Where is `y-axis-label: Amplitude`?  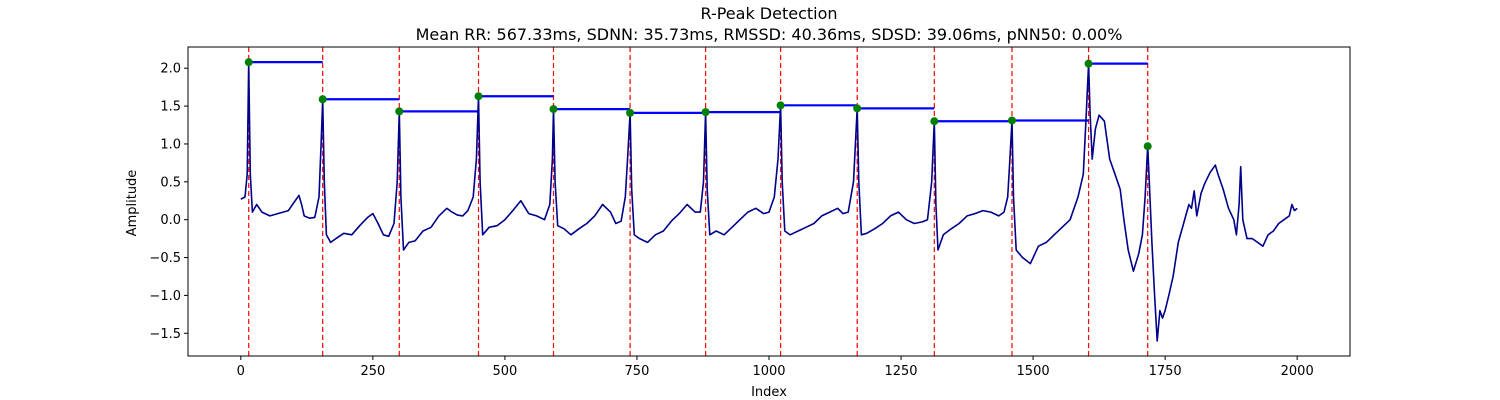 y-axis-label: Amplitude is located at coordinates (132, 203).